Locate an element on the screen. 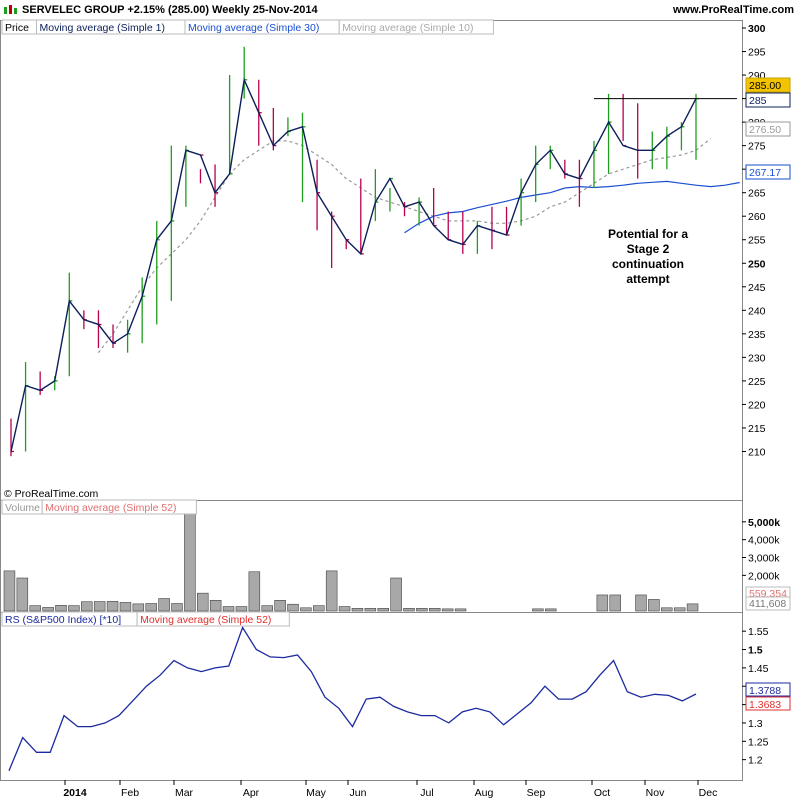  rs-tag: 1.3788 is located at coordinates (765, 691).